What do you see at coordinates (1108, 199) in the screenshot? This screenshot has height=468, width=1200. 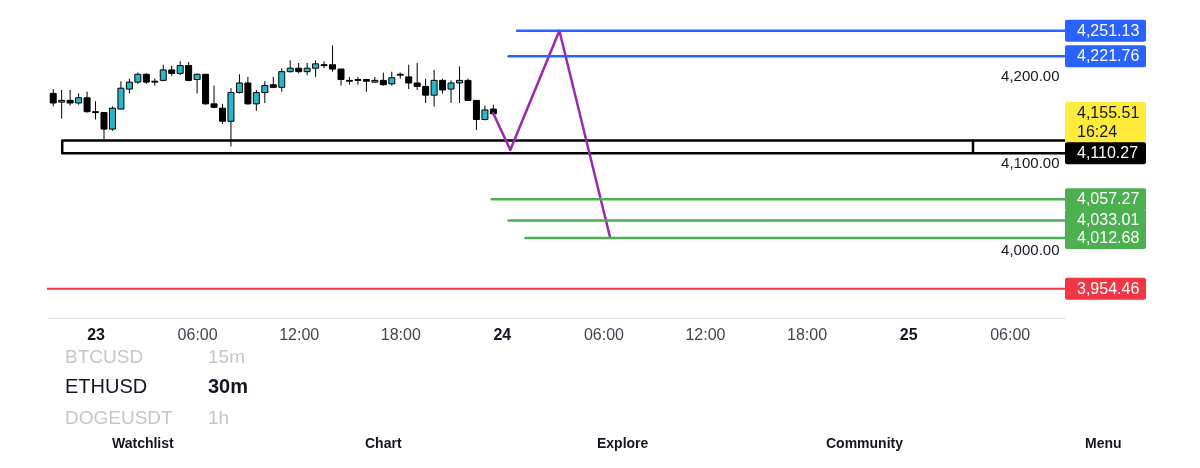 I see `data-label: 4,057.27` at bounding box center [1108, 199].